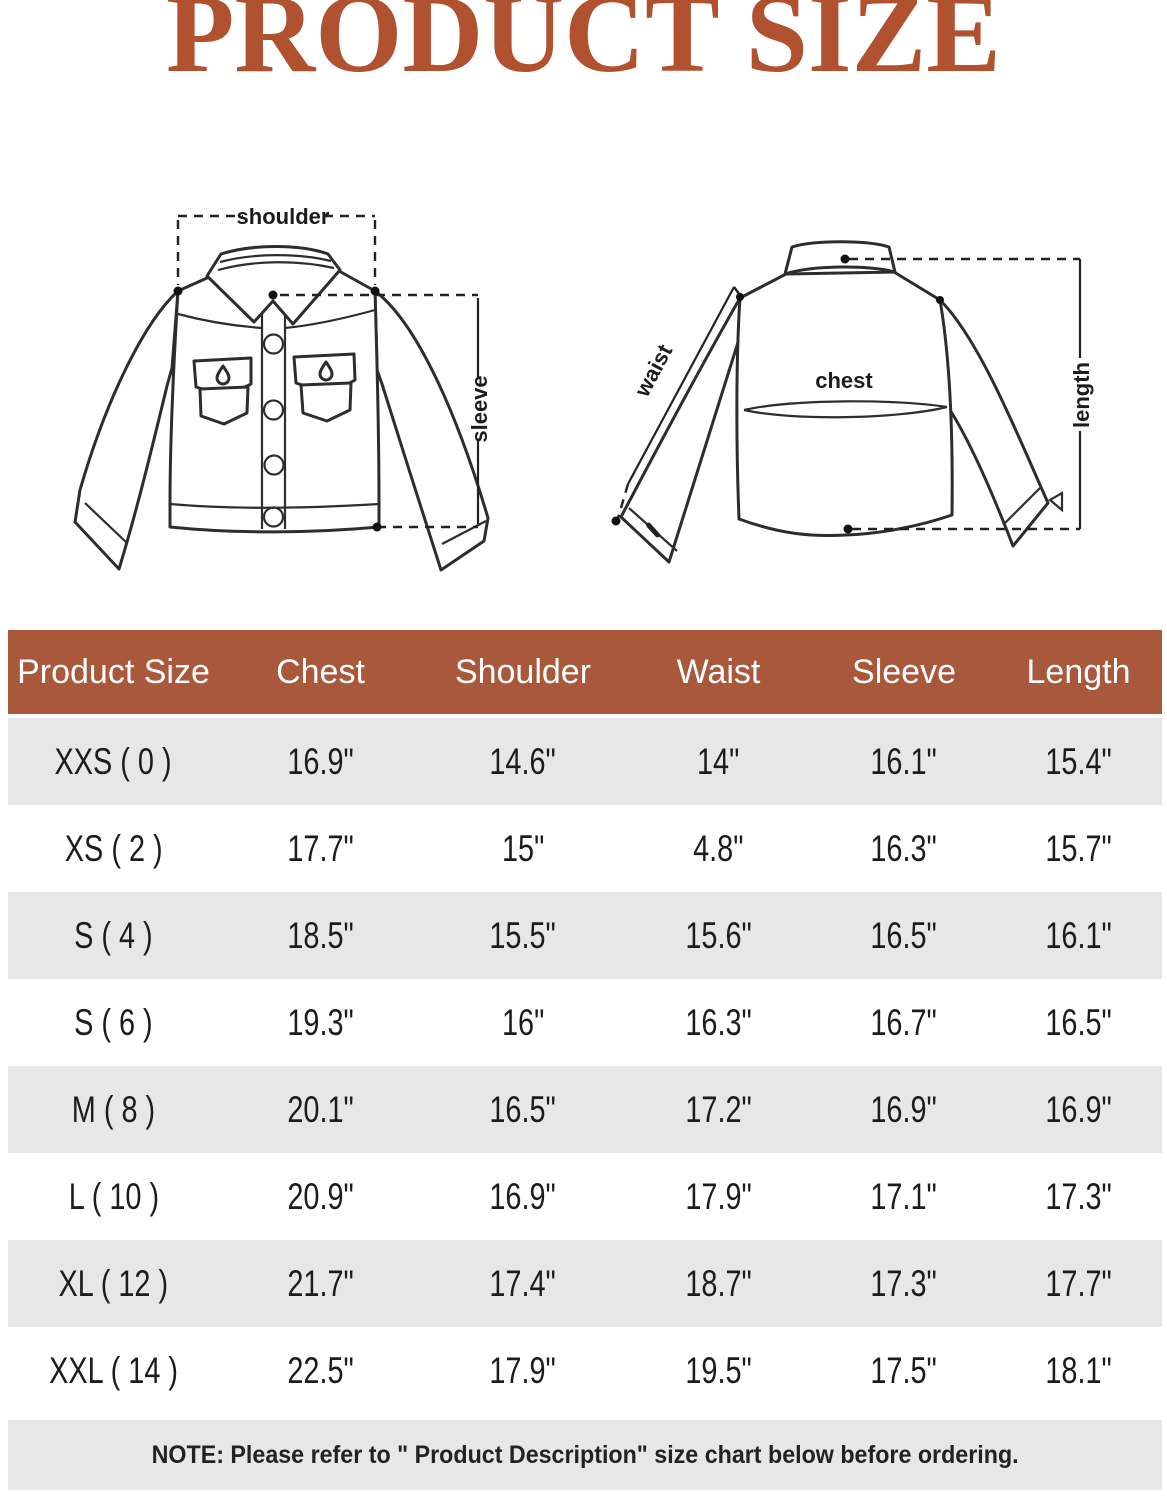 The image size is (1167, 1500). Describe the element at coordinates (904, 1370) in the screenshot. I see `table-cell: 17.5"` at that location.